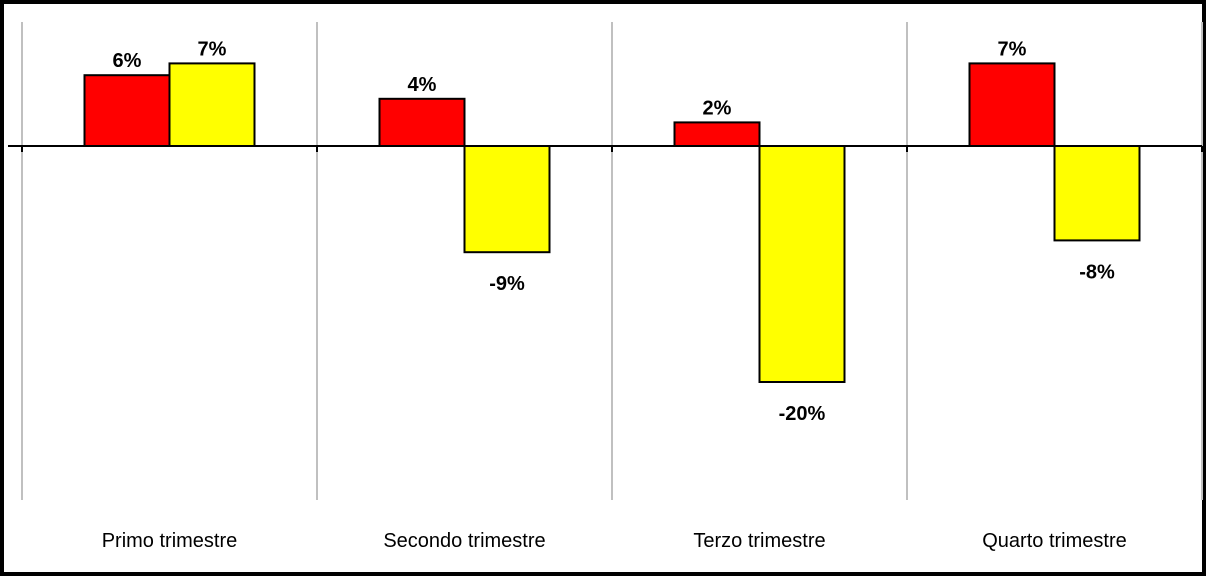 The image size is (1206, 576). I want to click on category-label: Secondo trimestre, so click(464, 541).